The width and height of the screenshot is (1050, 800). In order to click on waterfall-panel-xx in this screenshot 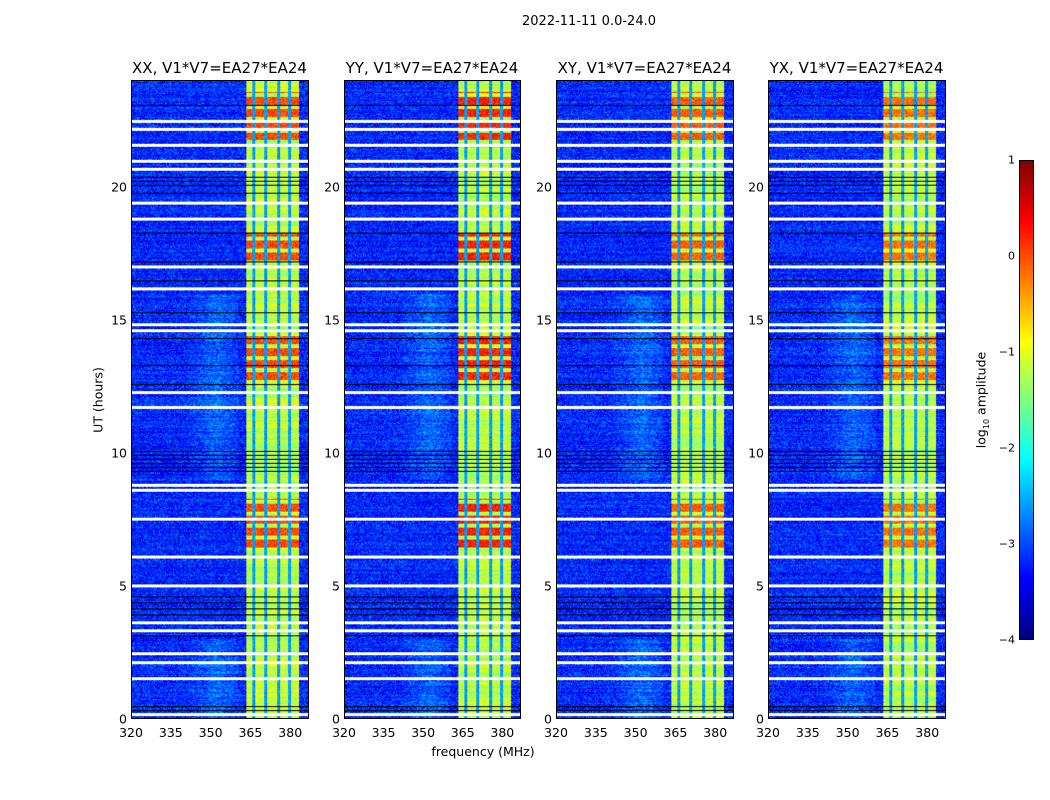, I will do `click(220, 399)`.